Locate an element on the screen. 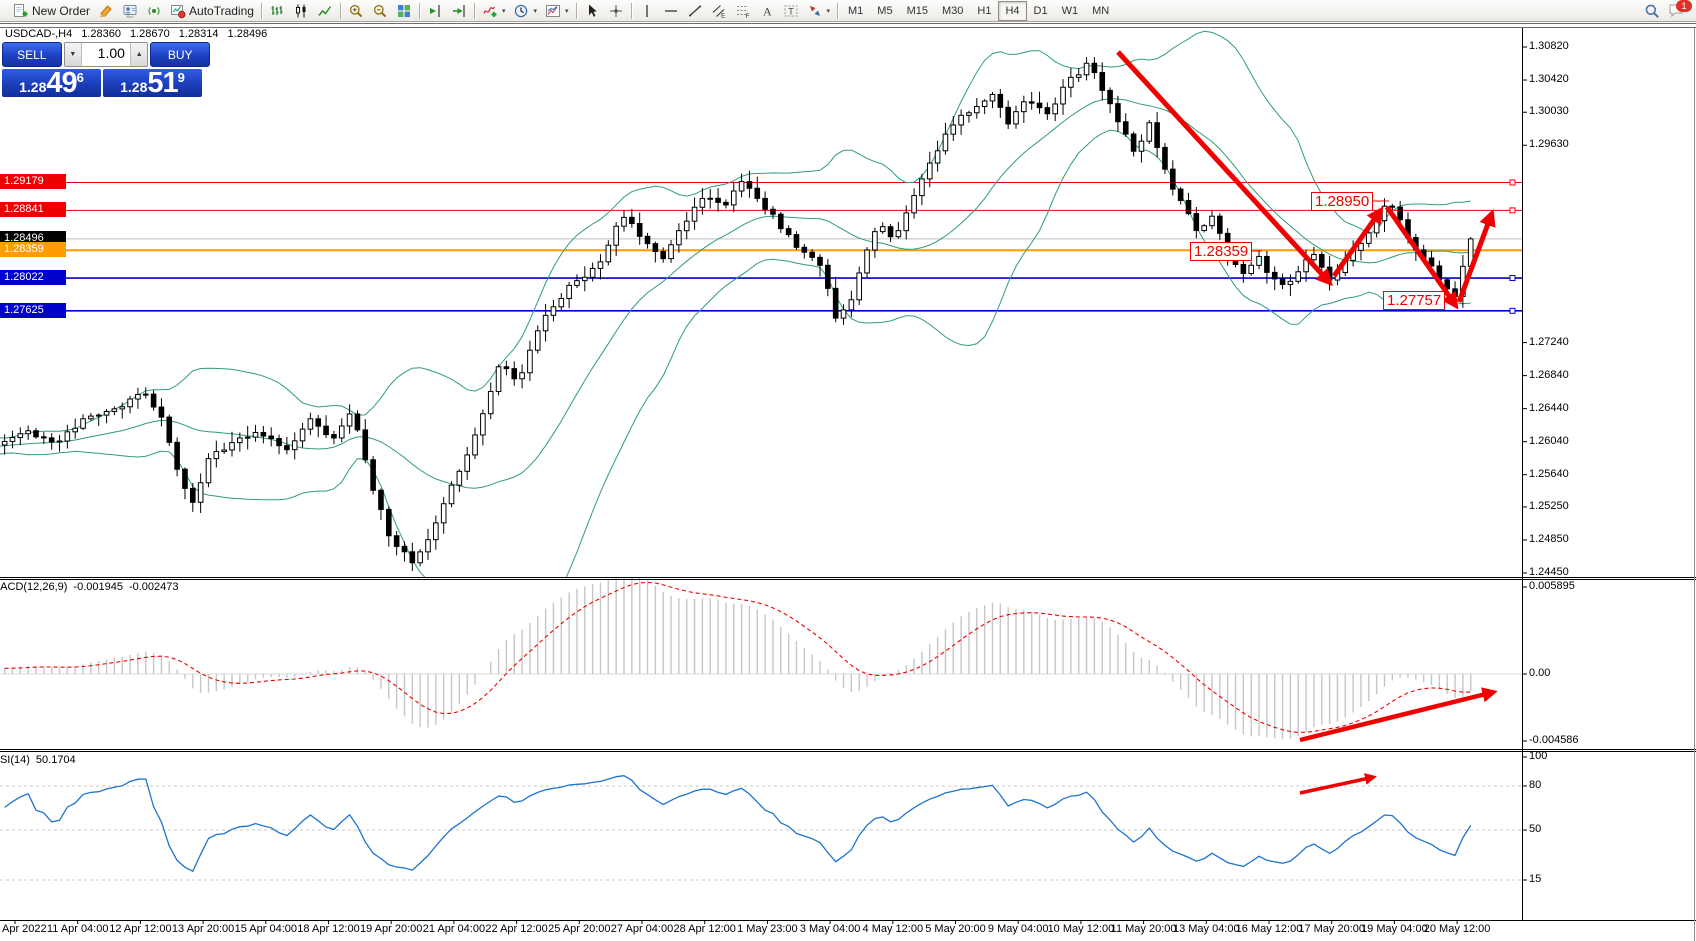  chart-shift-icon is located at coordinates (434, 10).